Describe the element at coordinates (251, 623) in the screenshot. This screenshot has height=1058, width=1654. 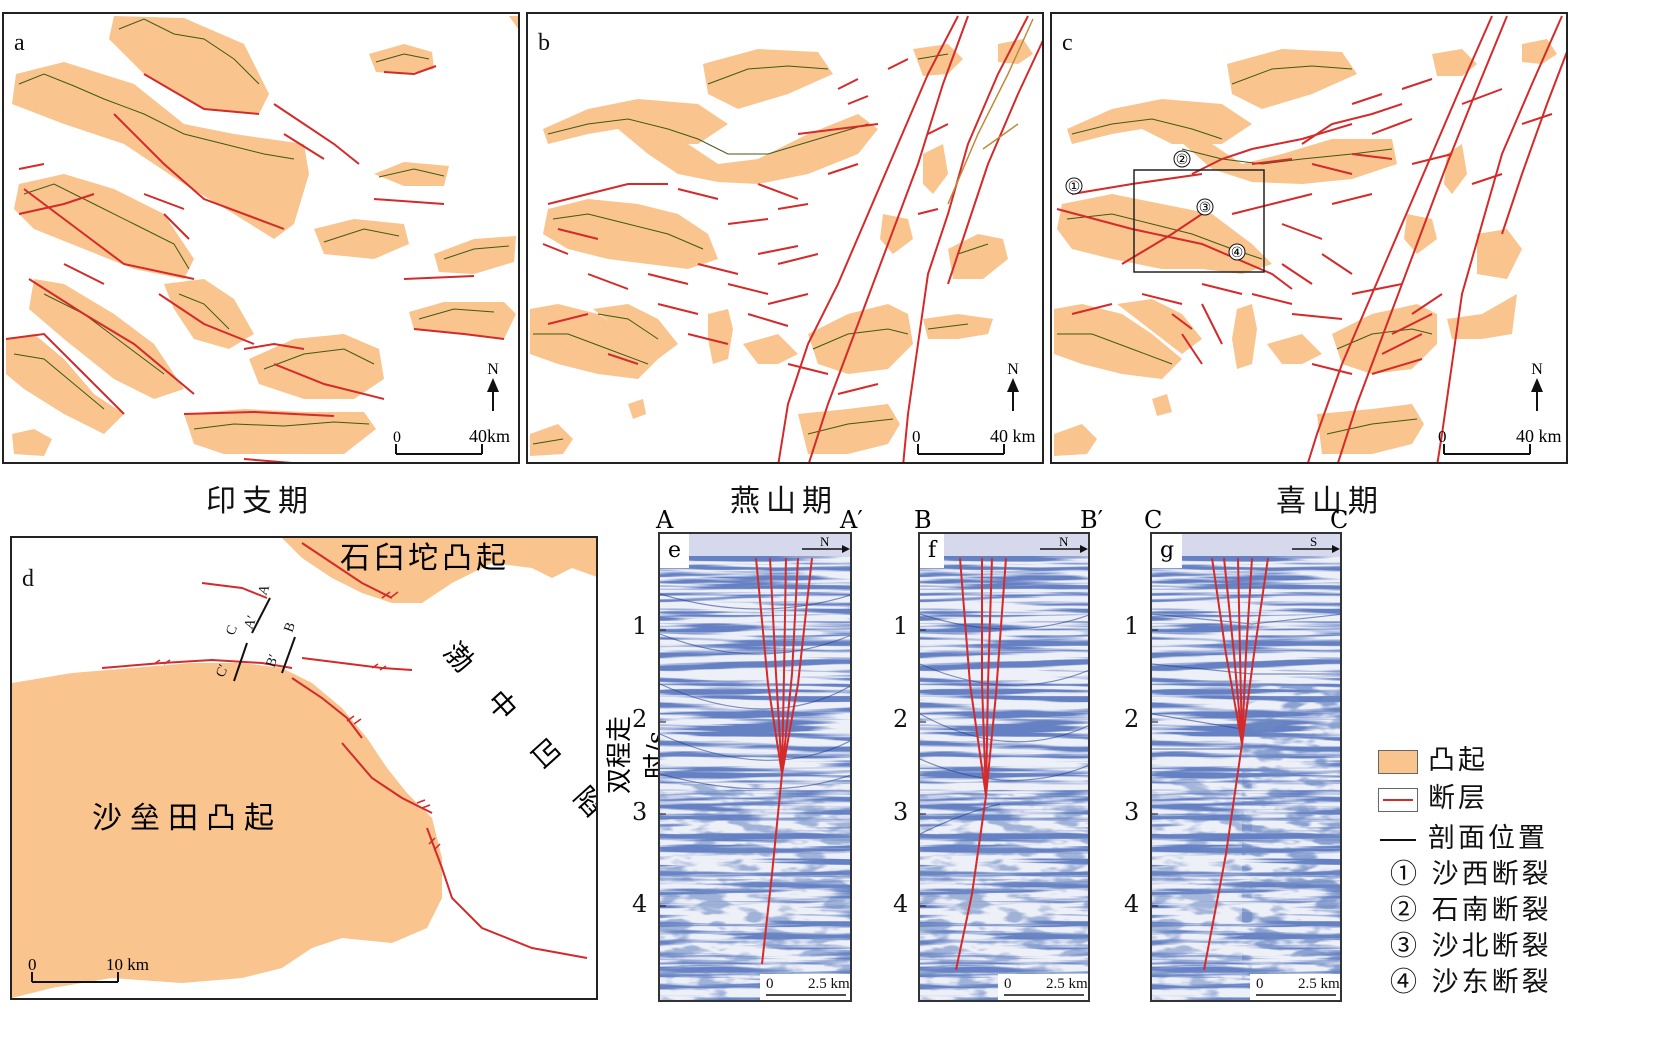
I see `svg-text: A′` at that location.